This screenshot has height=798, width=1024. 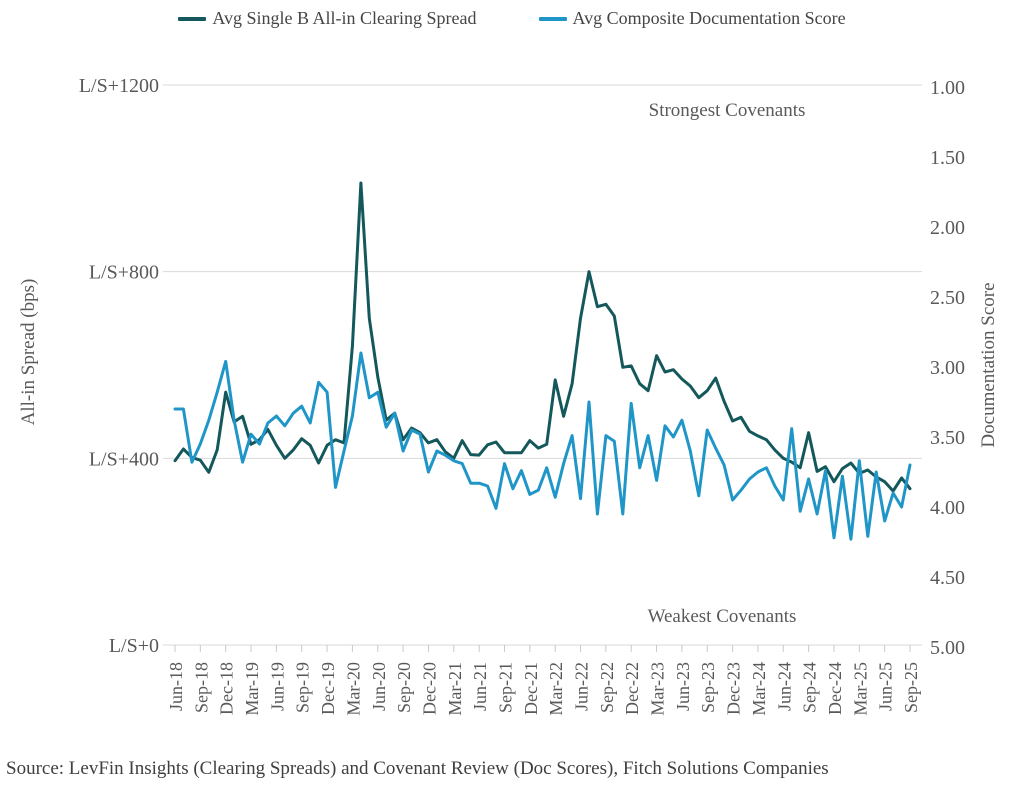 I want to click on left-axis-tick-label: L/S+0, so click(x=134, y=646).